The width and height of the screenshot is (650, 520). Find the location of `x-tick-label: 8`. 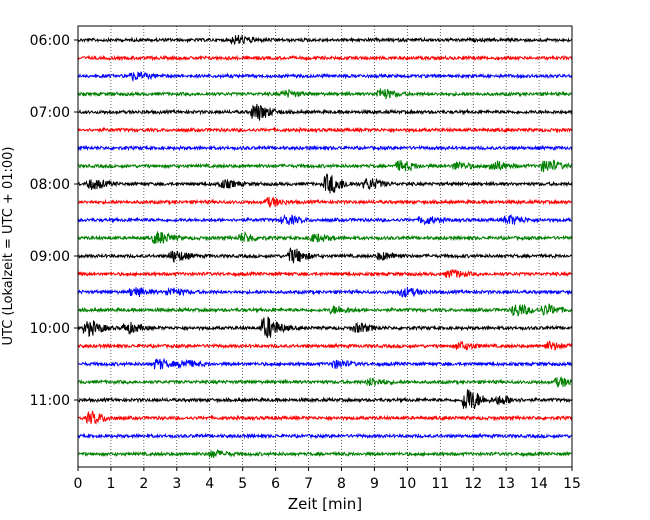

x-tick-label: 8 is located at coordinates (341, 484).